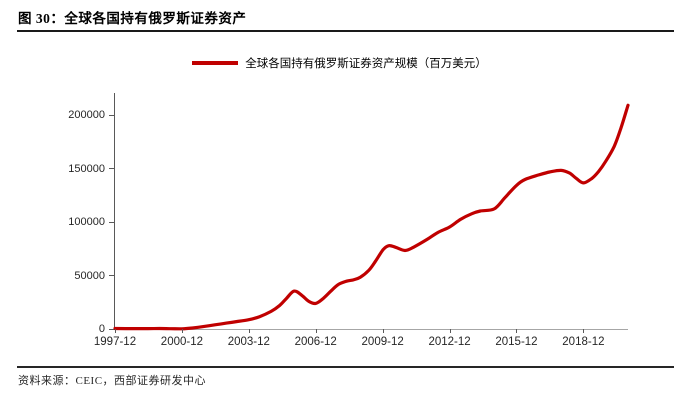 This screenshot has width=679, height=400. I want to click on x-axis-tick-label: 2000-12, so click(182, 342).